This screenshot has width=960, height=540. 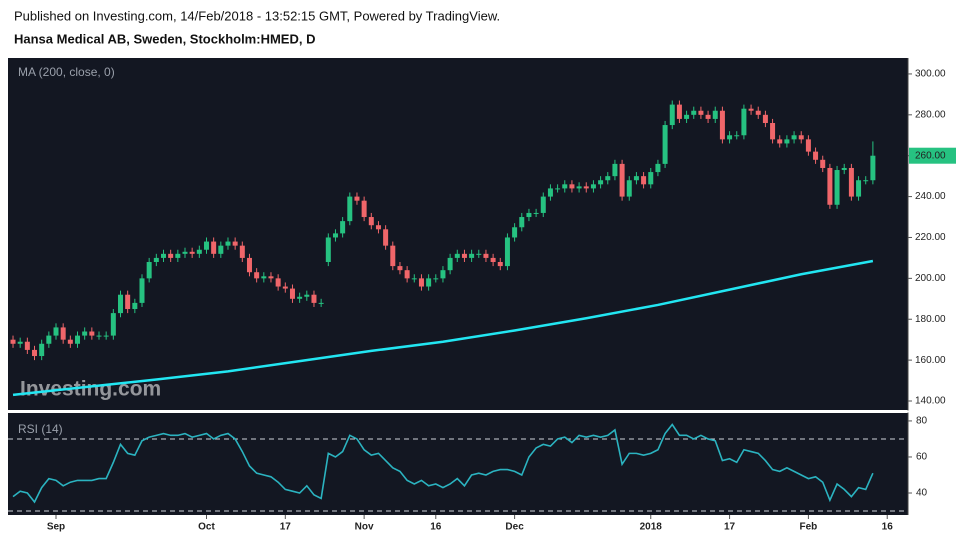 I want to click on x-tick-label: Sep, so click(x=56, y=527).